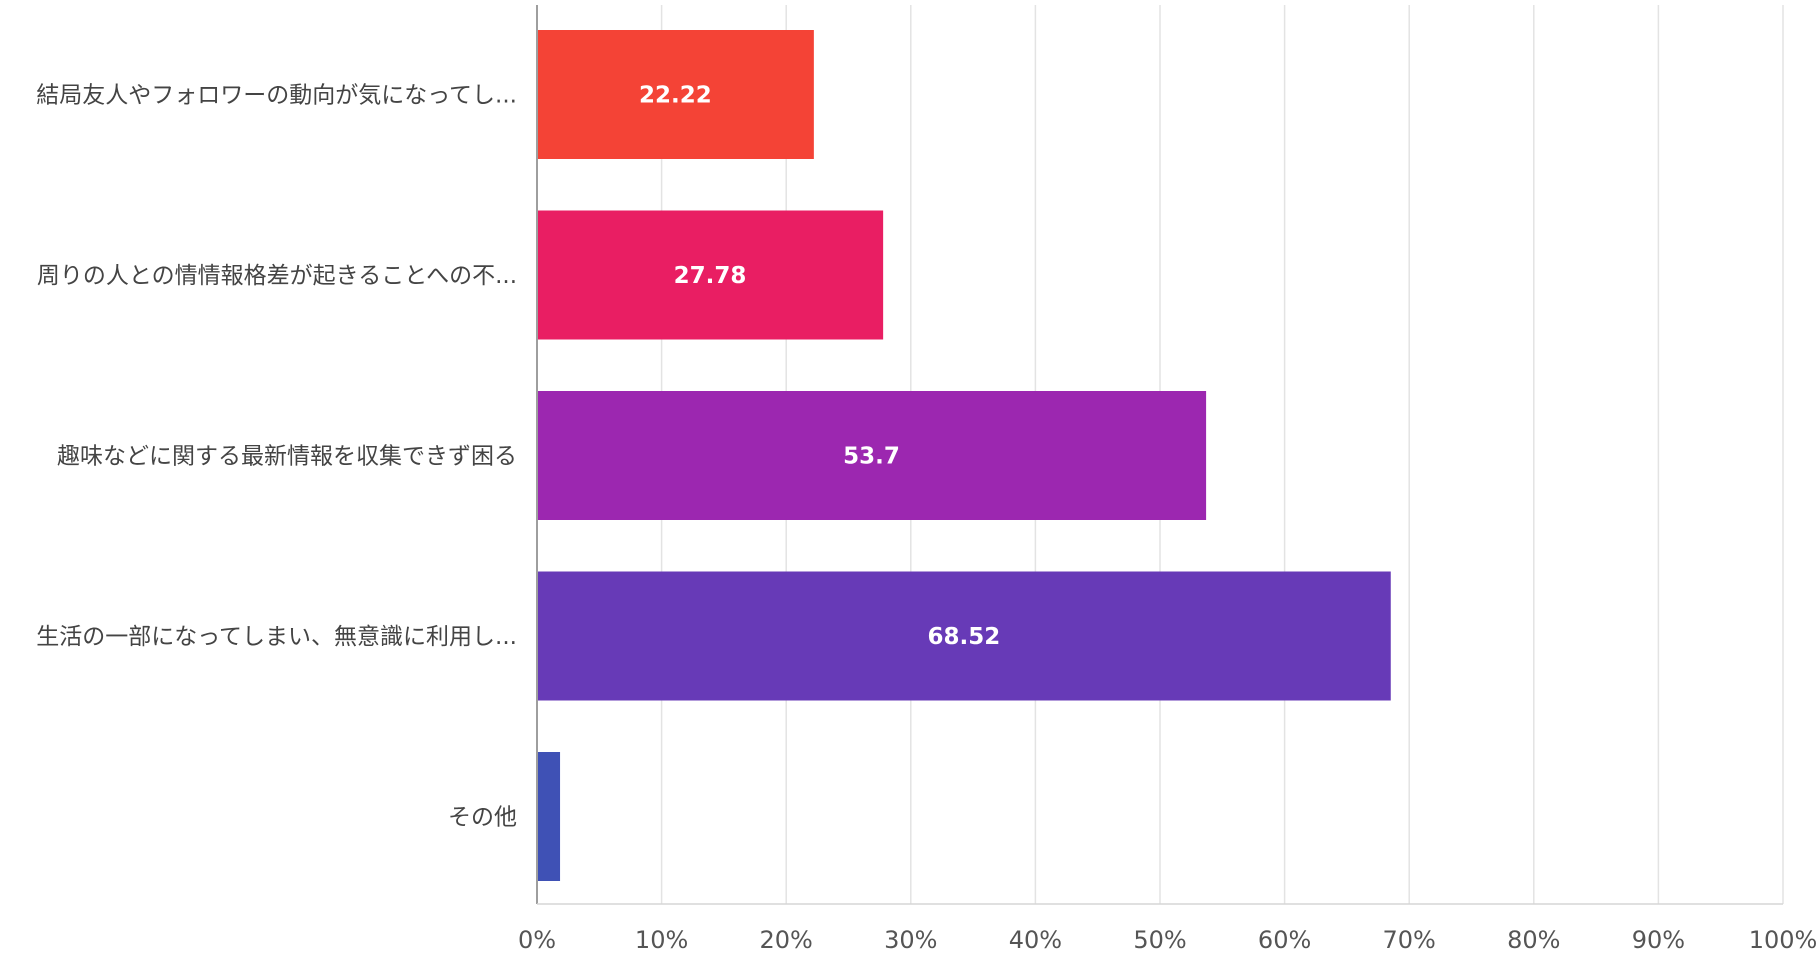 Image resolution: width=1816 pixels, height=964 pixels. I want to click on data-label-3: 68.52, so click(963, 637).